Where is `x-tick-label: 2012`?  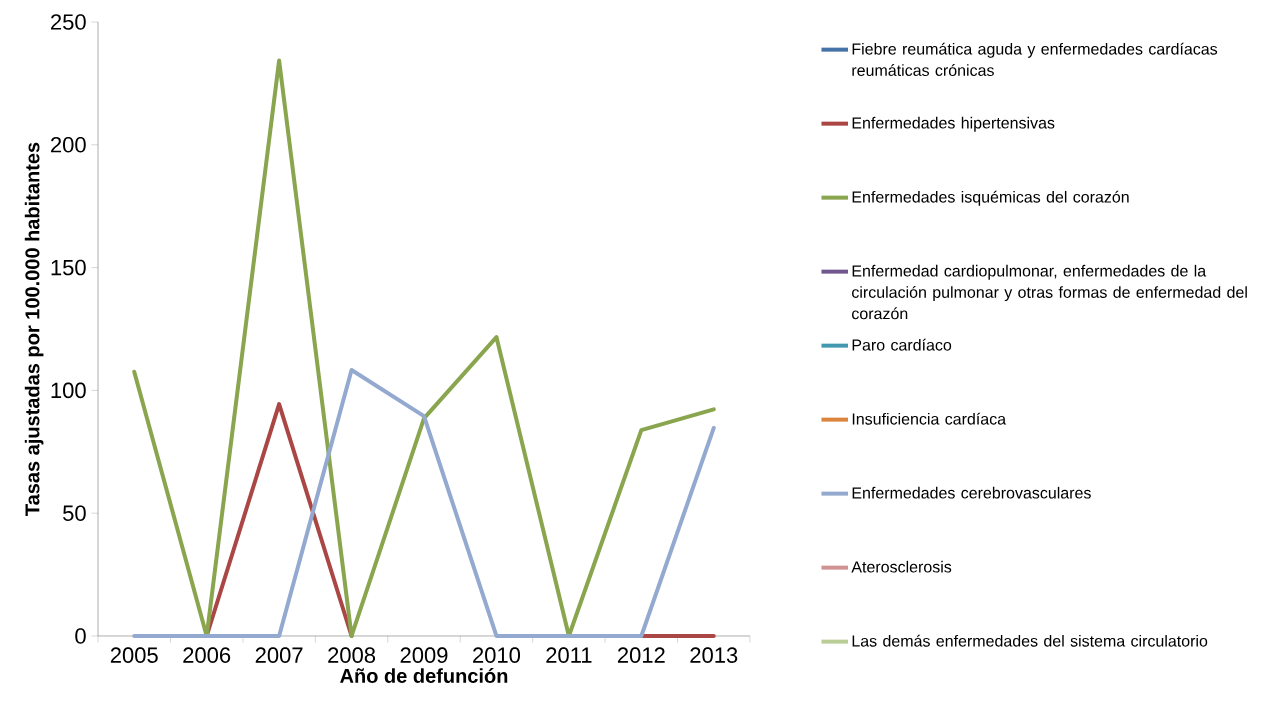
x-tick-label: 2012 is located at coordinates (641, 655).